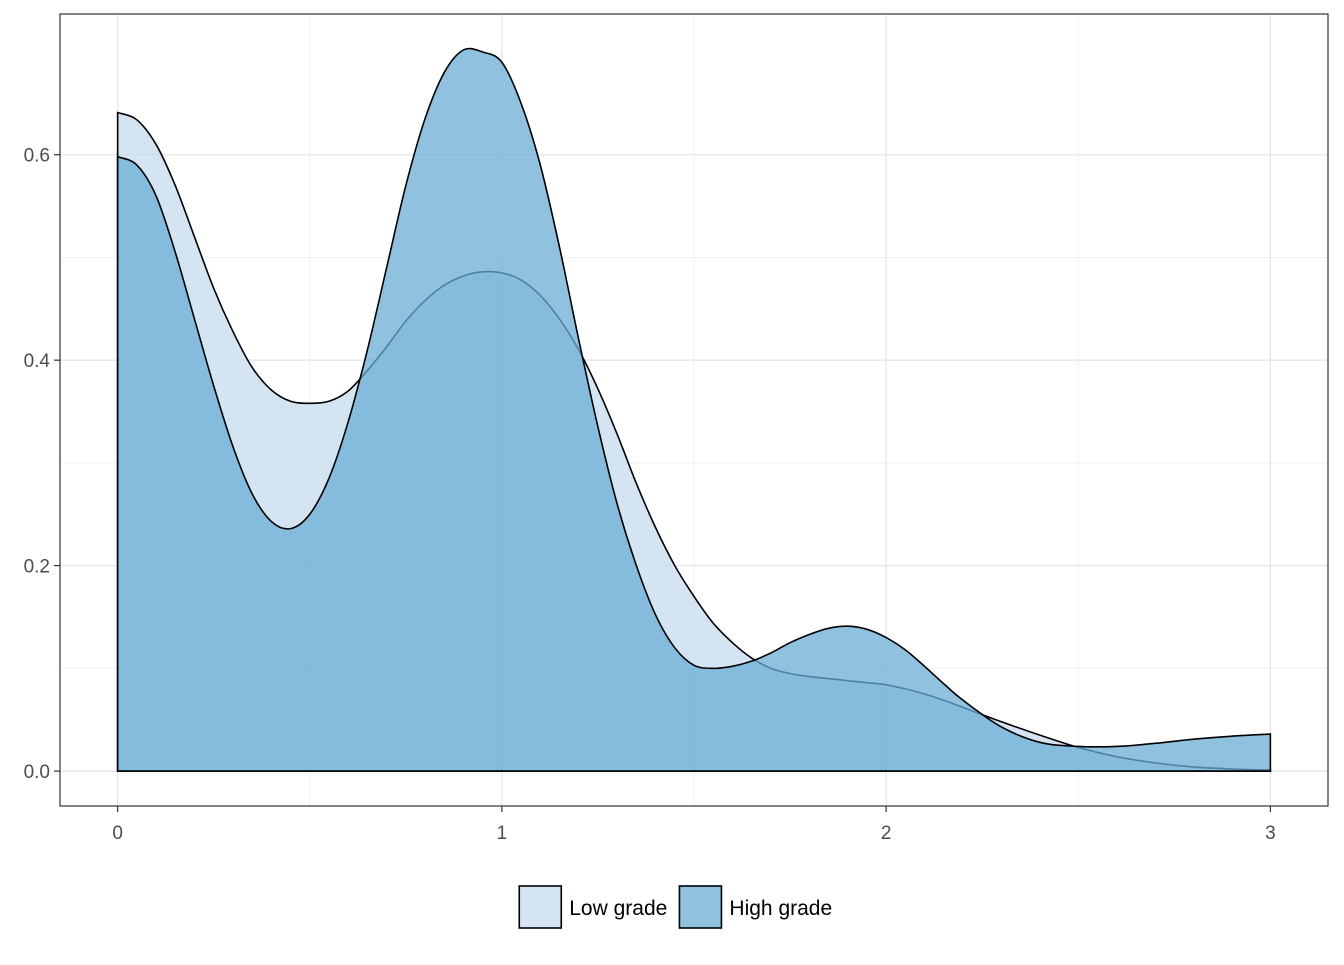 This screenshot has height=965, width=1344. What do you see at coordinates (37, 361) in the screenshot?
I see `y-tick-label: 0.4` at bounding box center [37, 361].